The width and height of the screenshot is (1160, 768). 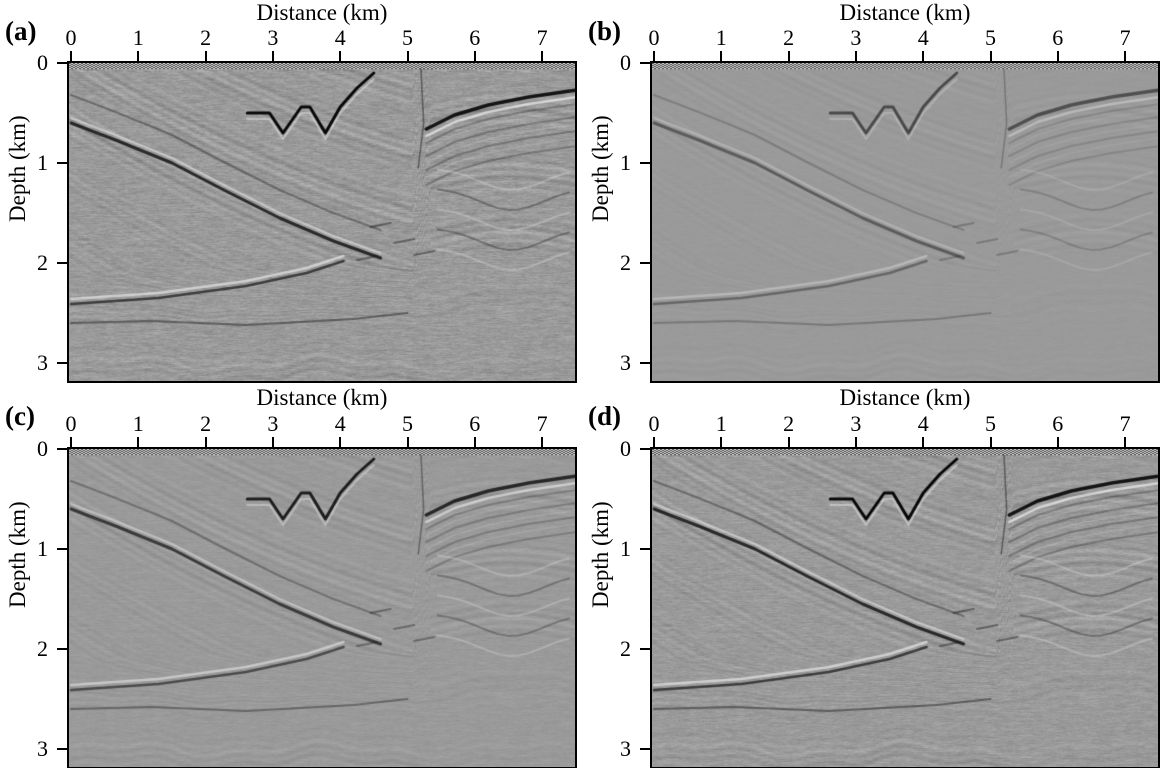 I want to click on panel-label: (c), so click(x=20, y=416).